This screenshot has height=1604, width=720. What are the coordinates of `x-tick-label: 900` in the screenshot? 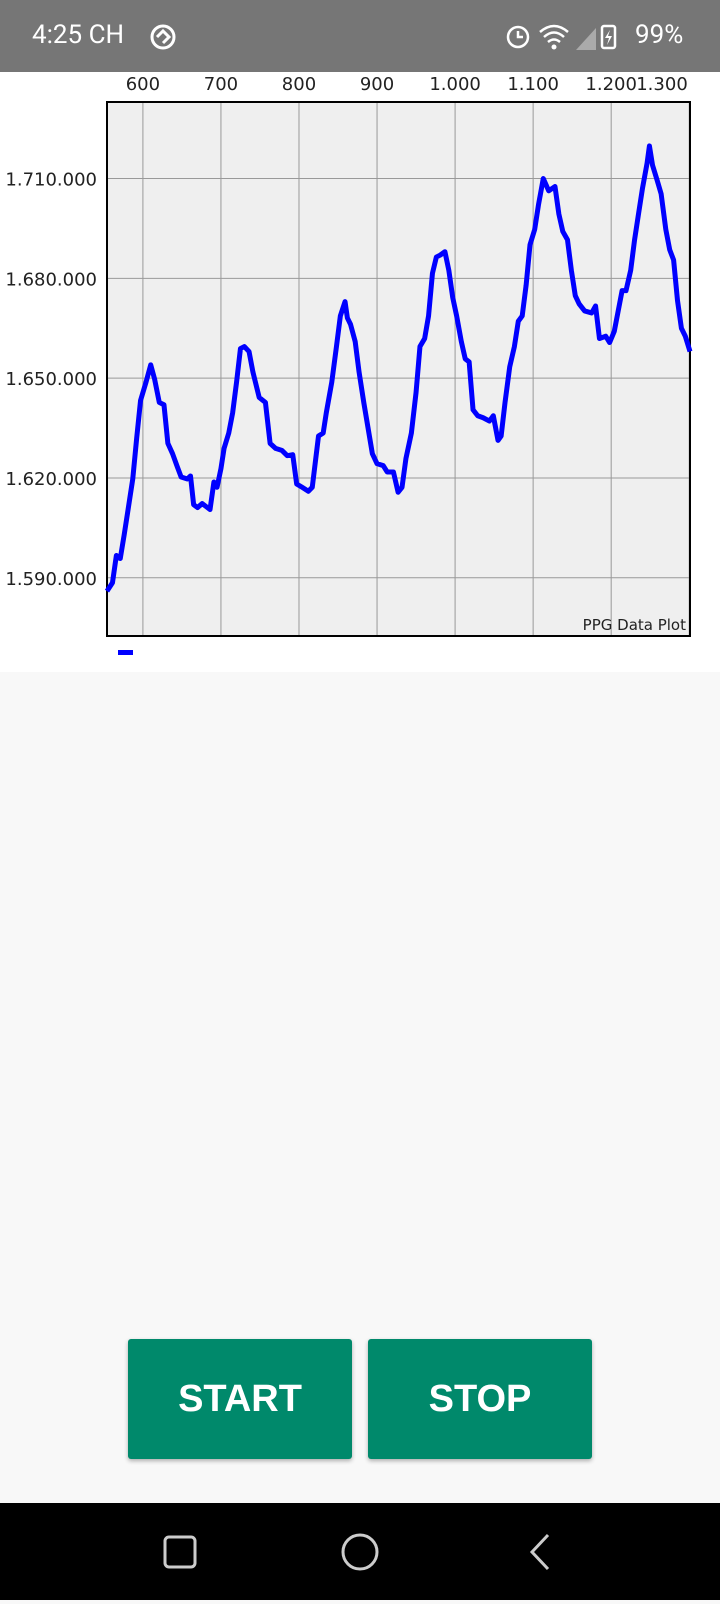 It's located at (377, 84).